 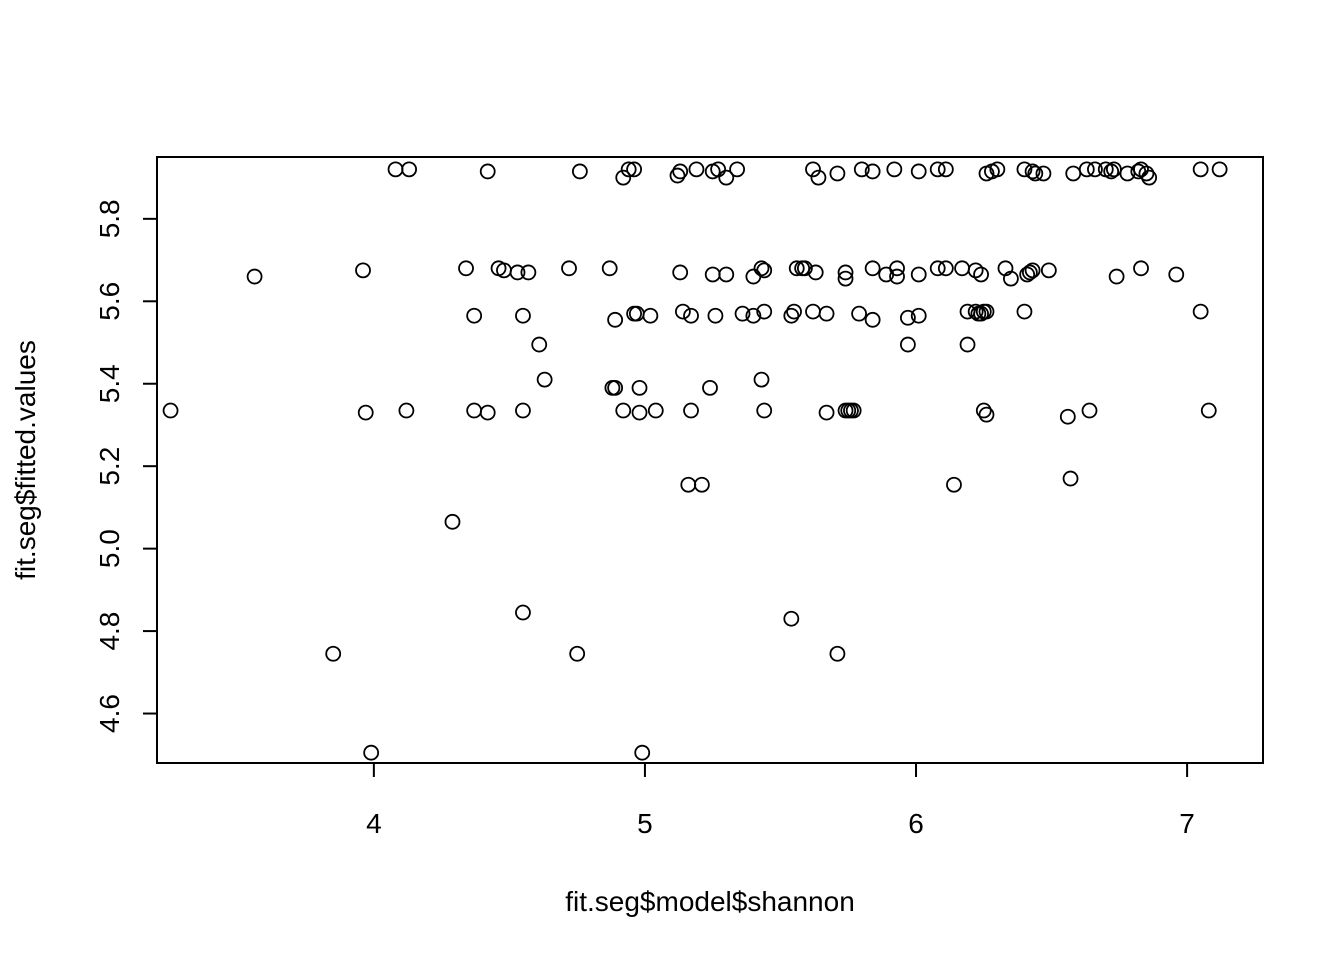 I want to click on x-axis-label: fit.seg$model$shannon, so click(x=710, y=901).